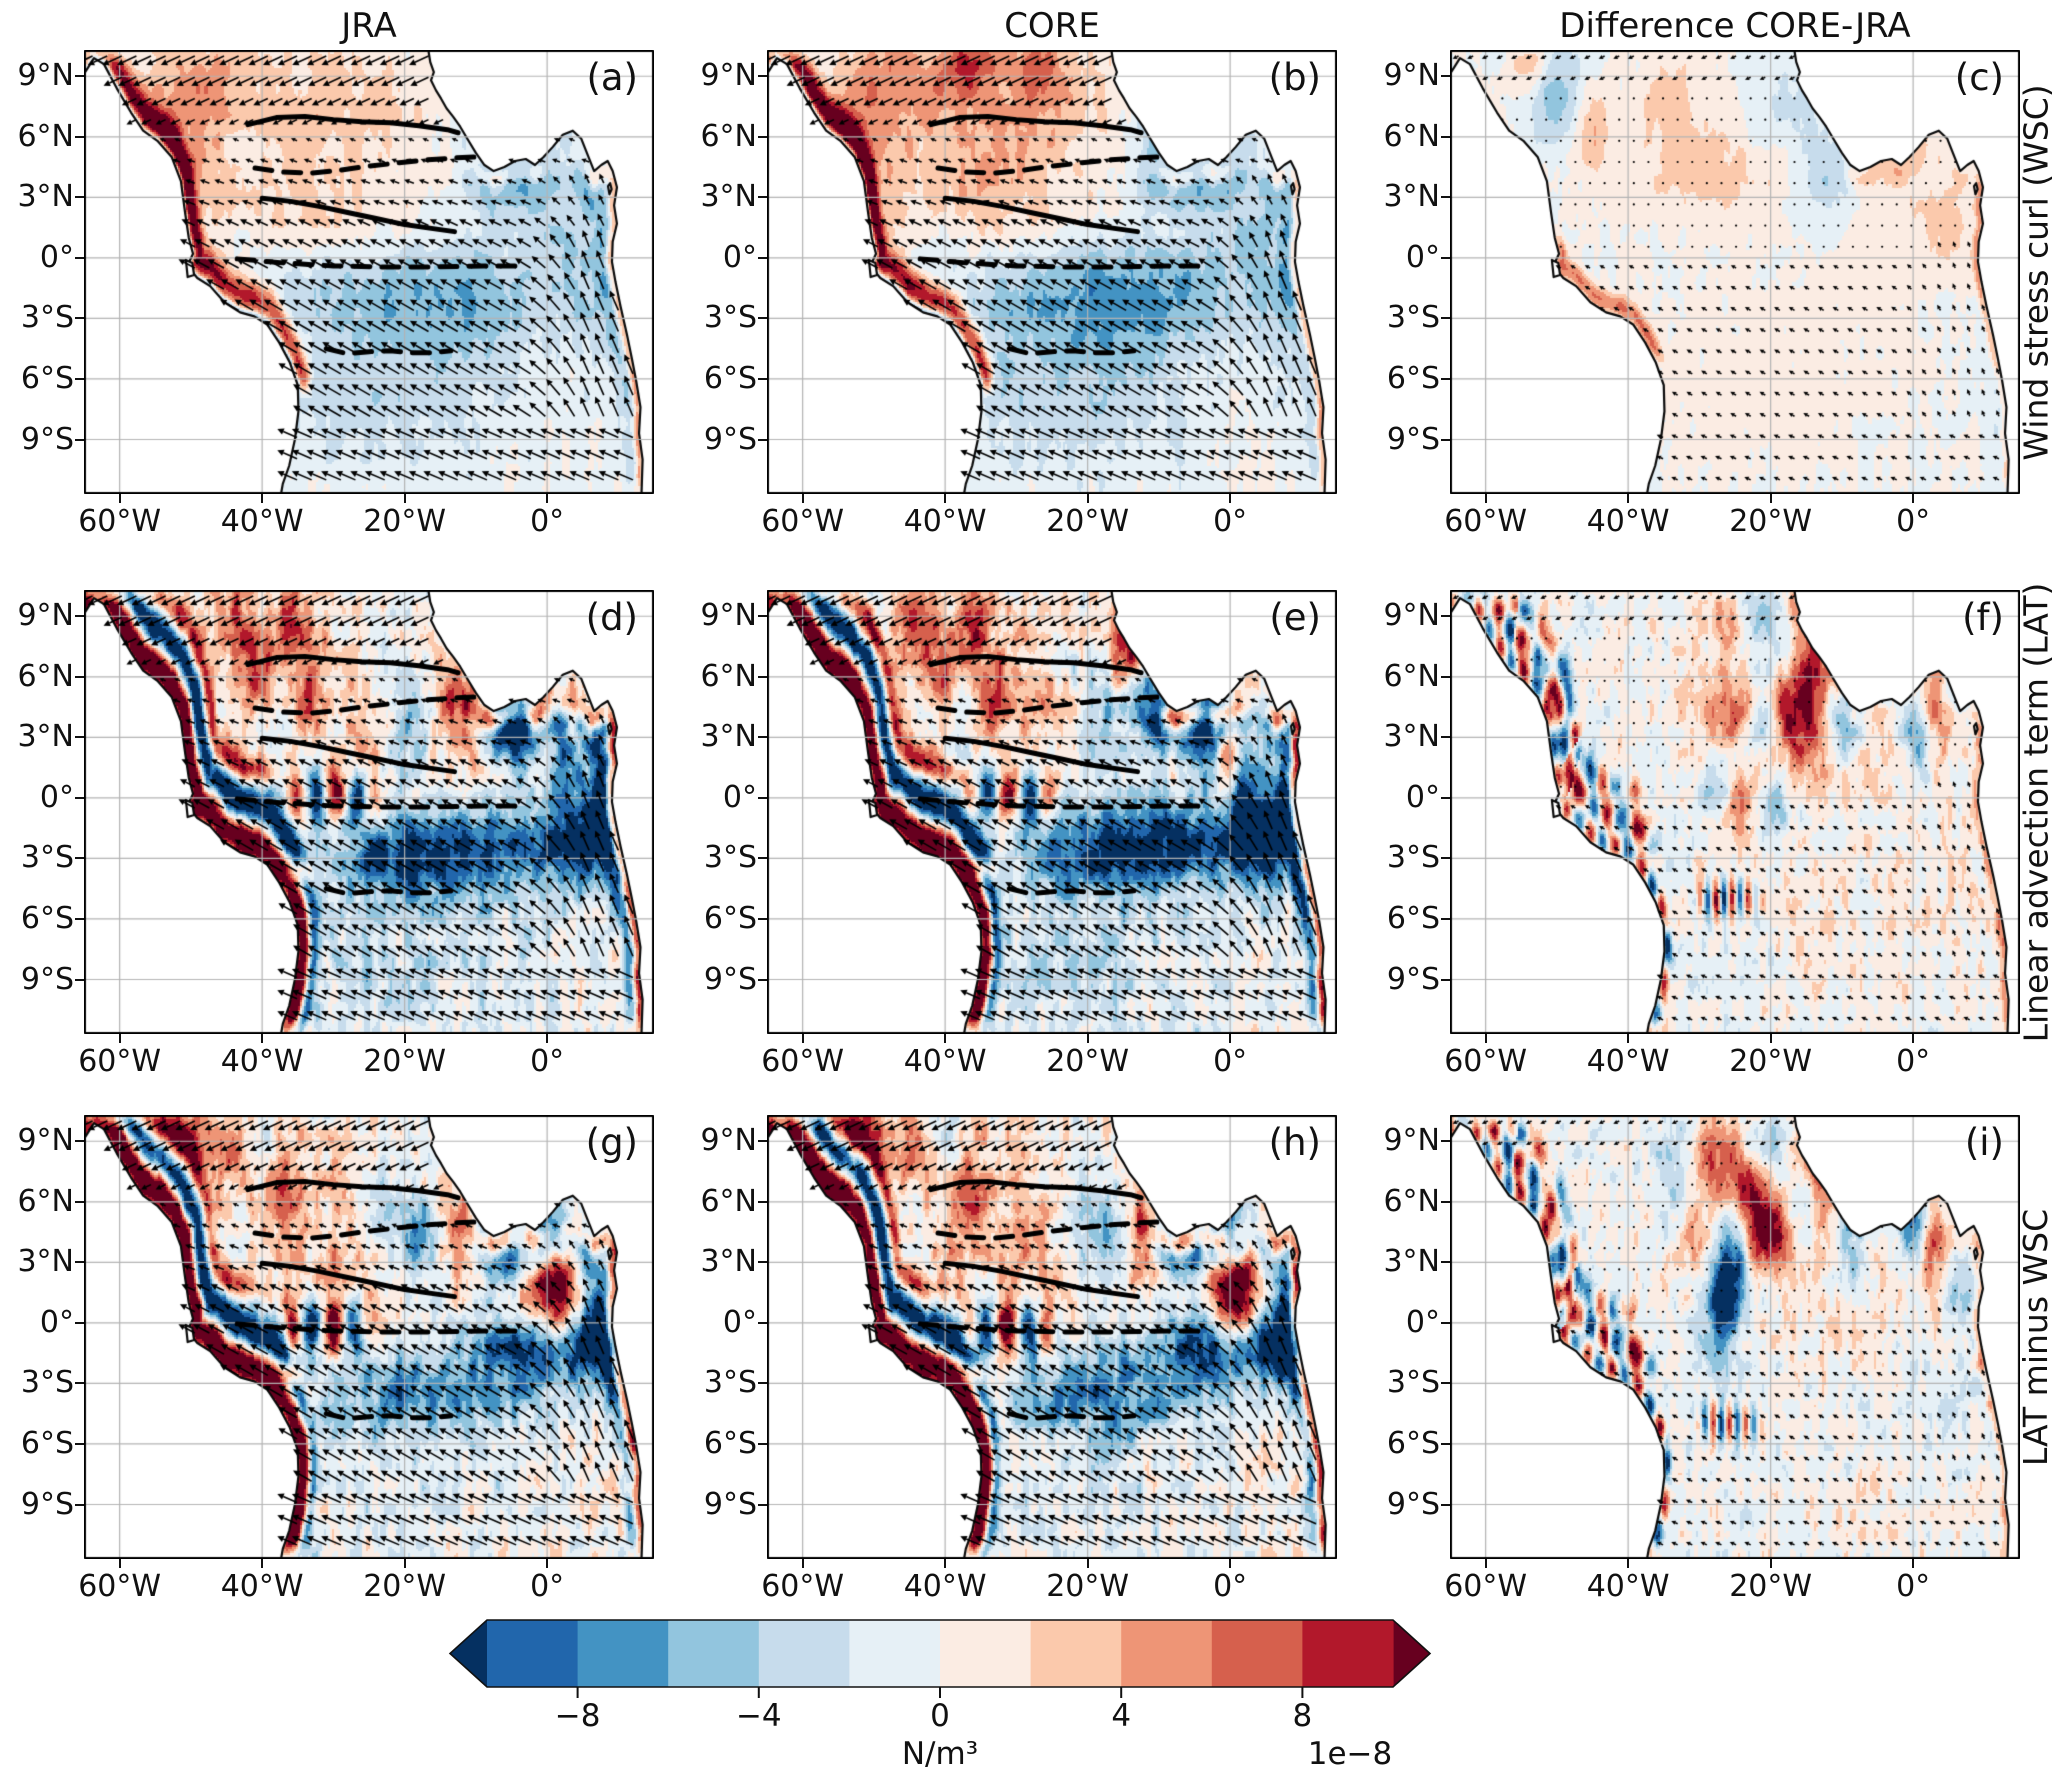 This screenshot has width=2067, height=1781. I want to click on colorbar, so click(940, 1660).